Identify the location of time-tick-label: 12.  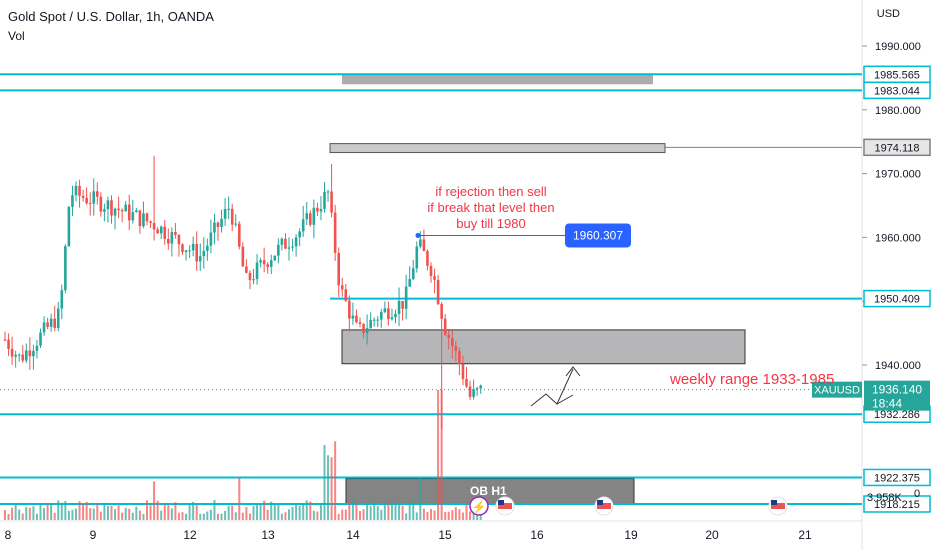
(190, 535).